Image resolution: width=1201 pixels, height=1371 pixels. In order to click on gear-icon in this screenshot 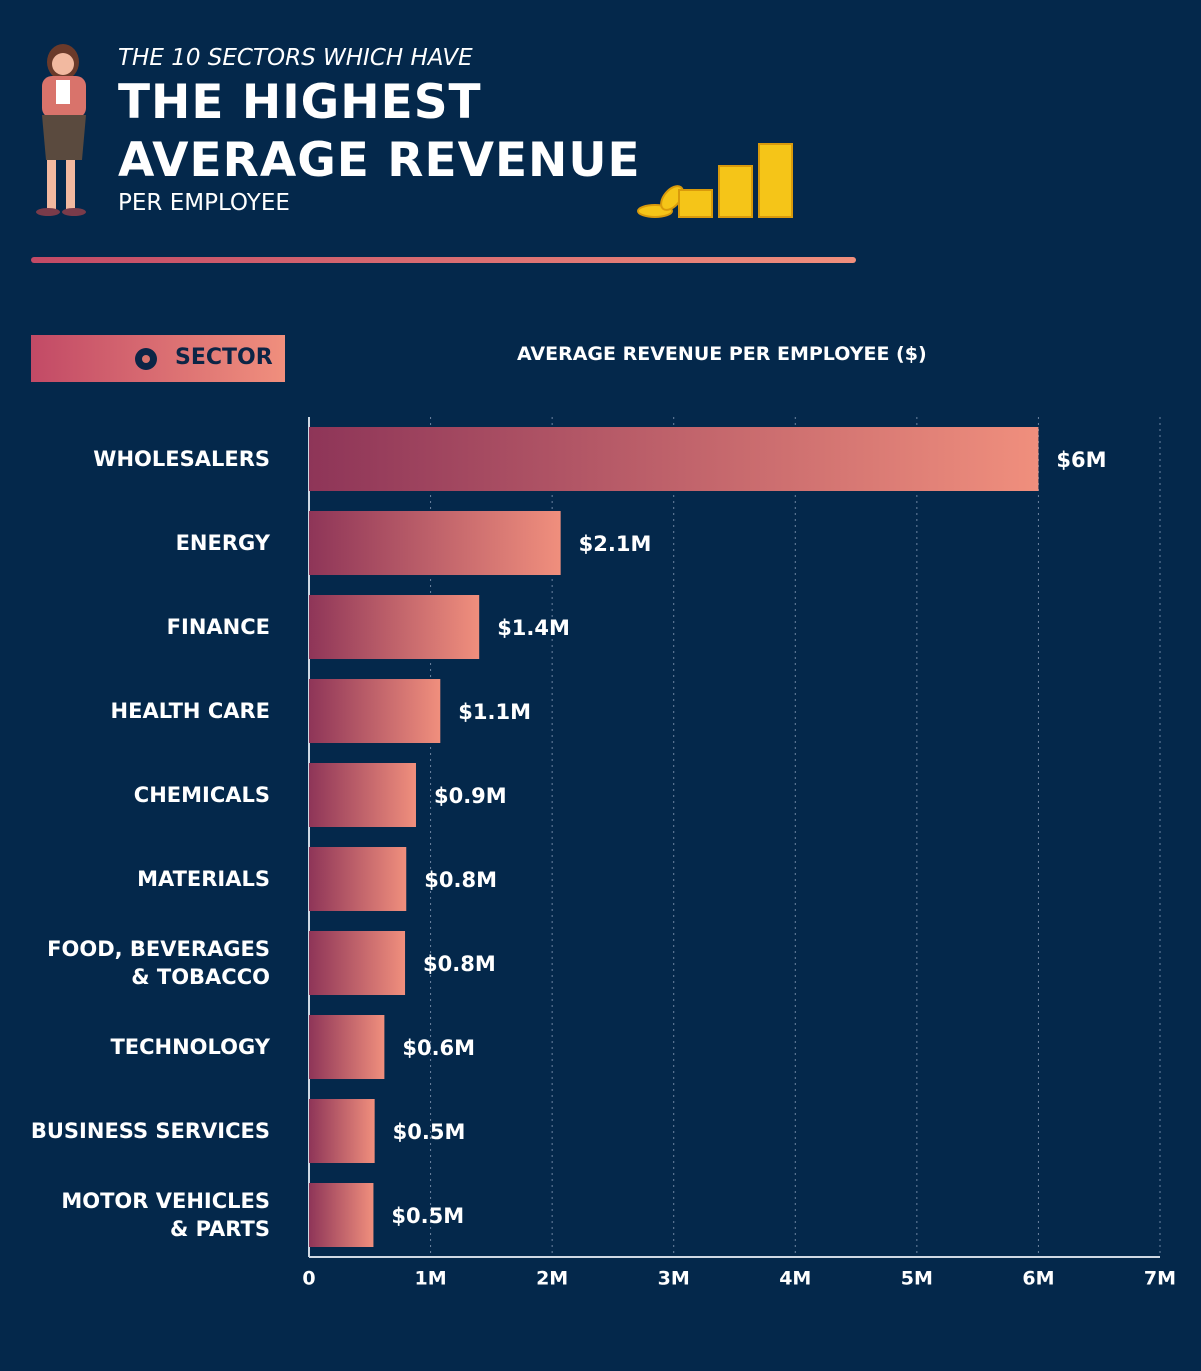, I will do `click(146, 359)`.